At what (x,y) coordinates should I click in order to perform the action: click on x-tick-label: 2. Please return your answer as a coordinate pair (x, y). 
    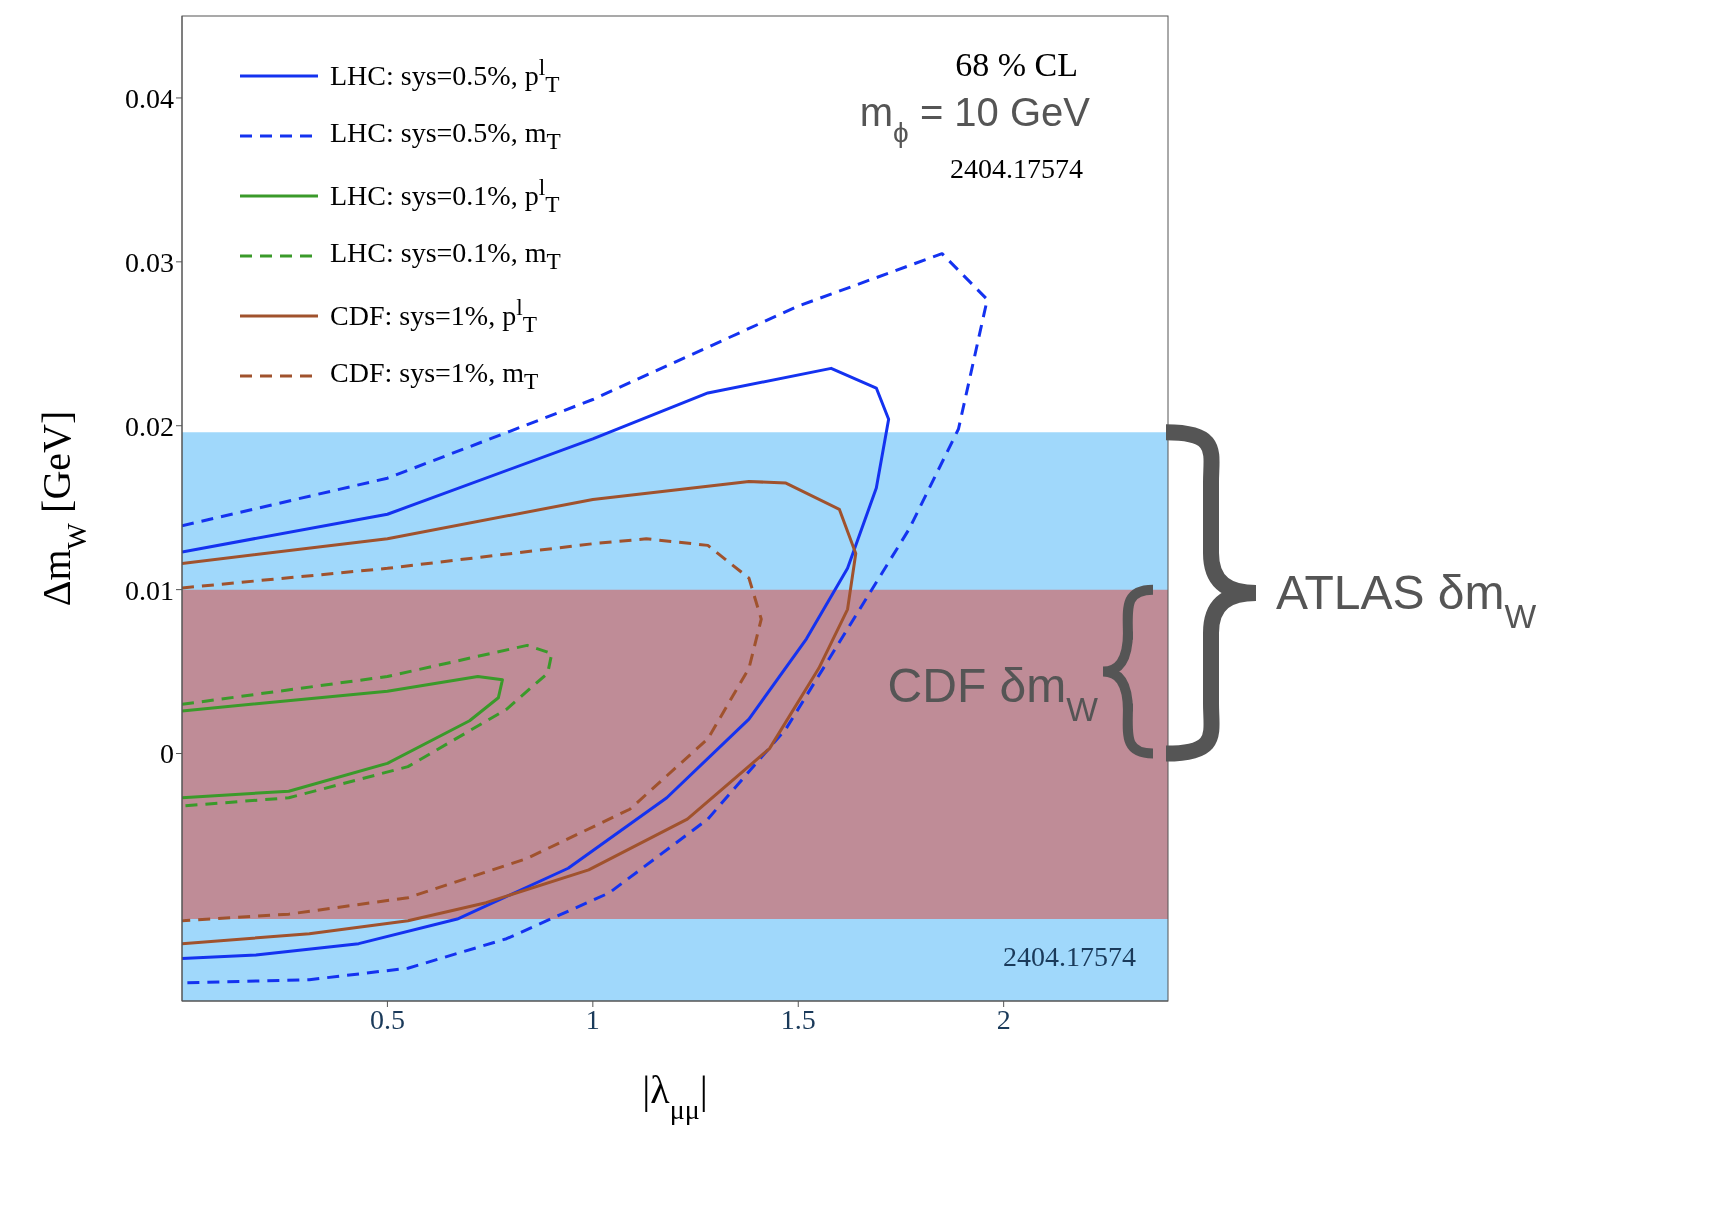
    Looking at the image, I should click on (1003, 1019).